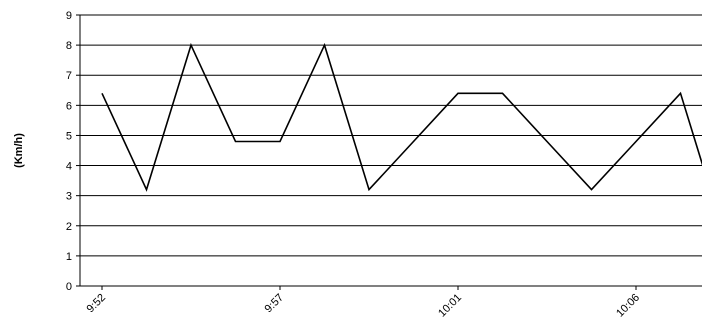  I want to click on y-tick-label: 9, so click(69, 16).